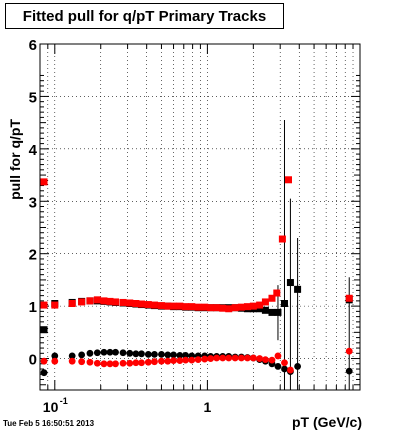  Describe the element at coordinates (33, 97) in the screenshot. I see `y-tick-label: 5` at that location.